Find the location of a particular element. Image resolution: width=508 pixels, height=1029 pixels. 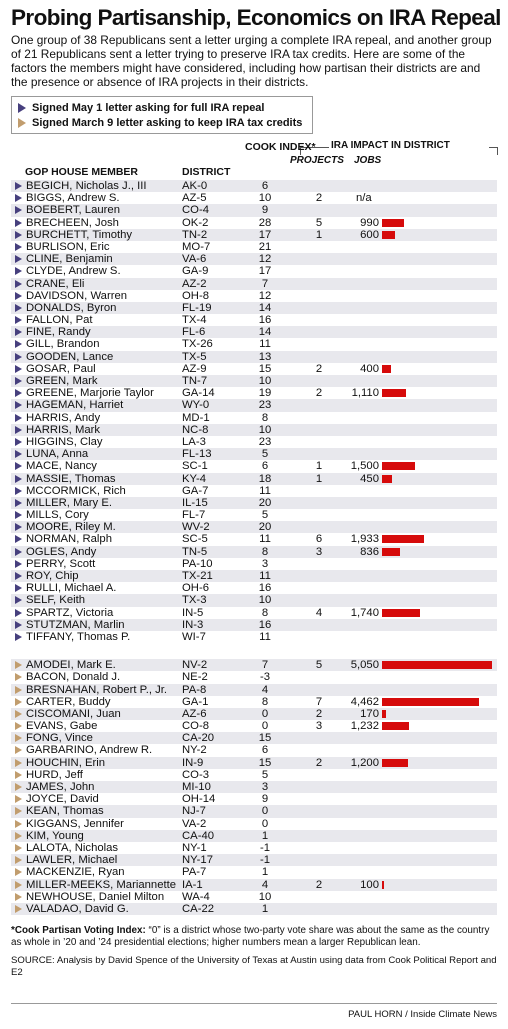

district-cell: WY-0 is located at coordinates (196, 405).